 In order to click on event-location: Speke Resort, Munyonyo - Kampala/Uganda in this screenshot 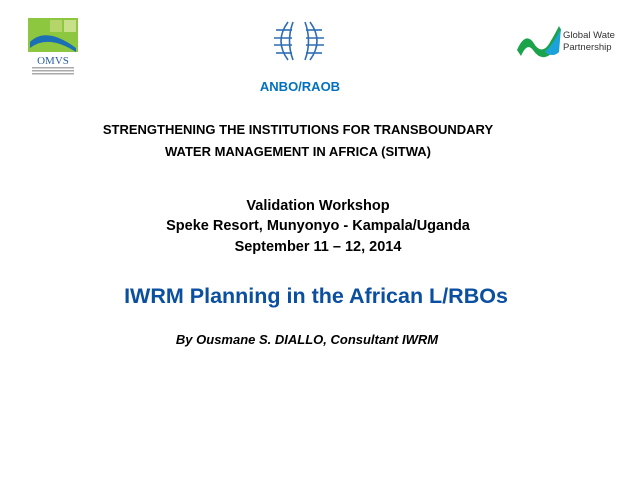, I will do `click(318, 226)`.